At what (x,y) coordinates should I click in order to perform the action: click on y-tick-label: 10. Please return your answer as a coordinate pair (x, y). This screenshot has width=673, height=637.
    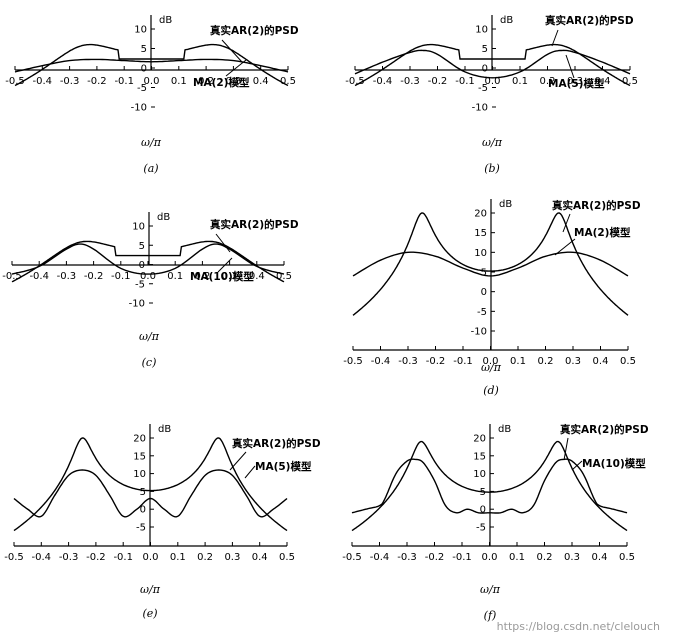
    Looking at the image, I should click on (139, 474).